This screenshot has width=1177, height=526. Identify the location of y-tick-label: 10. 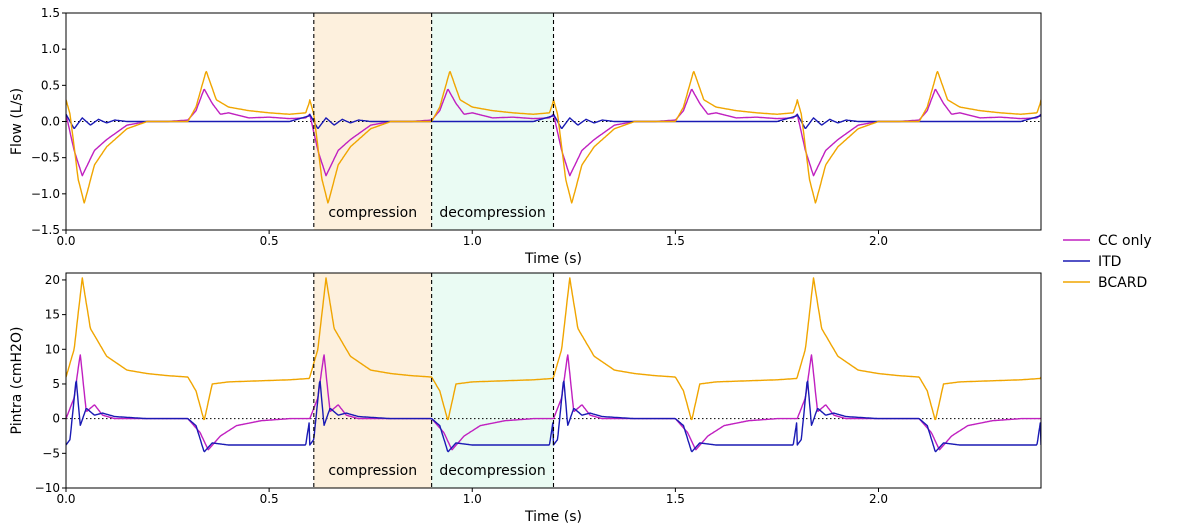
(52, 349).